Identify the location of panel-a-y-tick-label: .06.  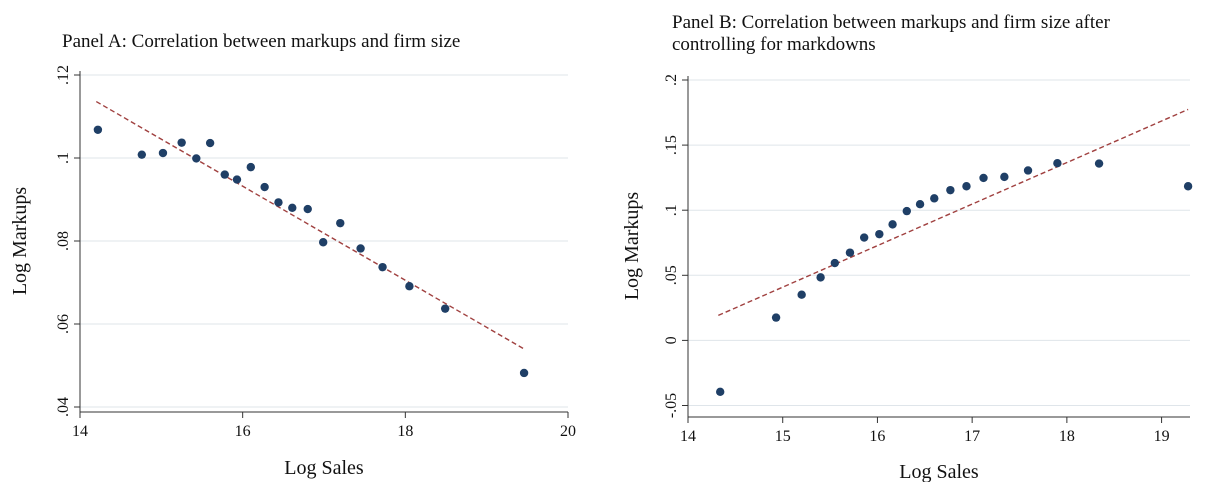
(63, 324).